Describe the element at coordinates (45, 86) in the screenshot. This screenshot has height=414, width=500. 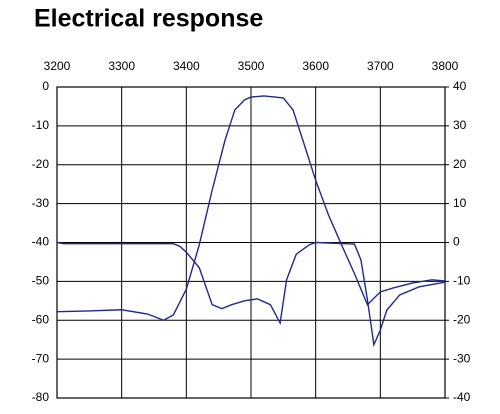
I see `y-tick-label: 0` at that location.